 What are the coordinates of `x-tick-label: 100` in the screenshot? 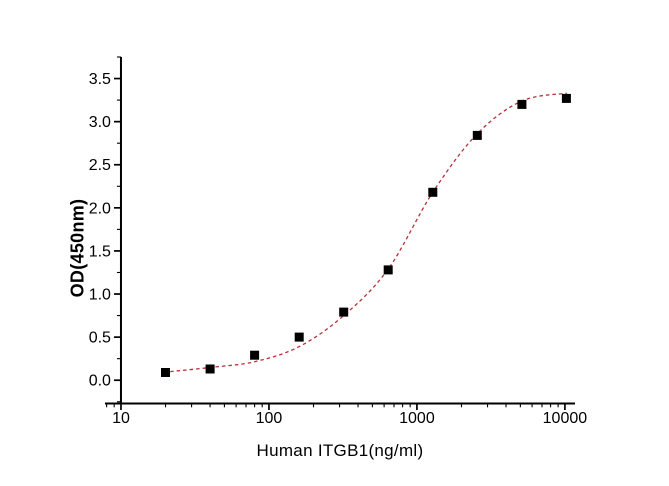 It's located at (269, 418).